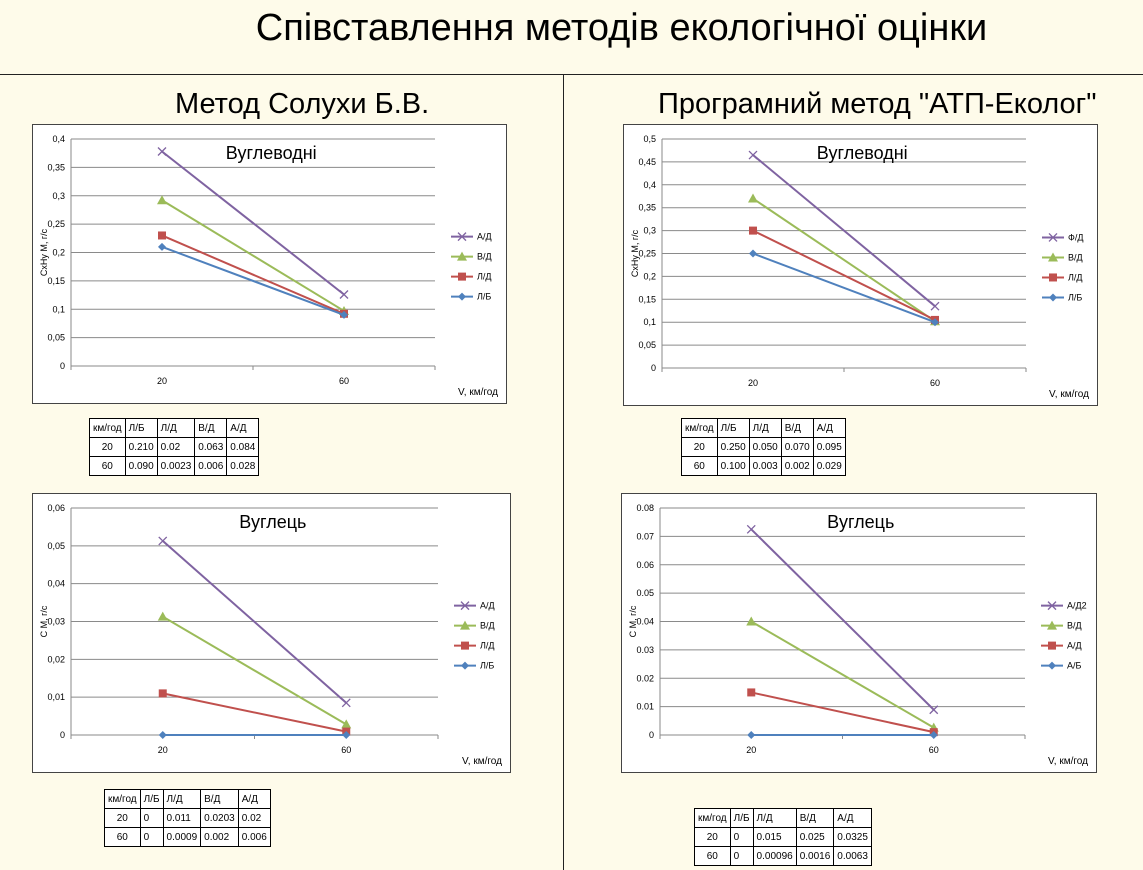  What do you see at coordinates (478, 392) in the screenshot?
I see `x-axis-label: V, км/год` at bounding box center [478, 392].